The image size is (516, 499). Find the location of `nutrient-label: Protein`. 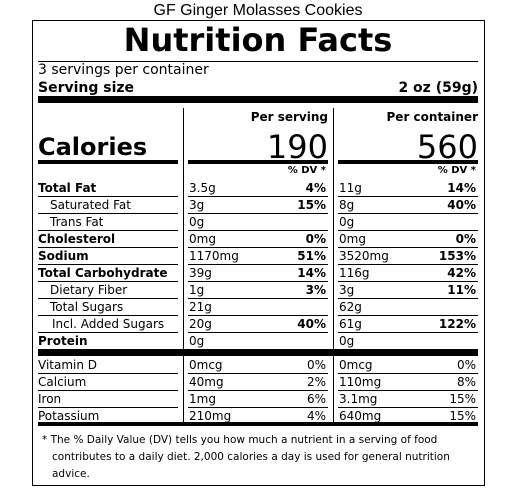

nutrient-label: Protein is located at coordinates (63, 341).